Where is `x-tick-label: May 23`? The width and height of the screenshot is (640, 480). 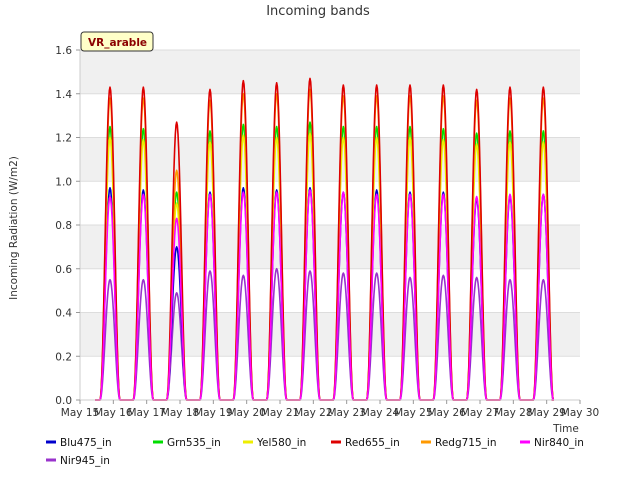 x-tick-label: May 23 is located at coordinates (346, 413).